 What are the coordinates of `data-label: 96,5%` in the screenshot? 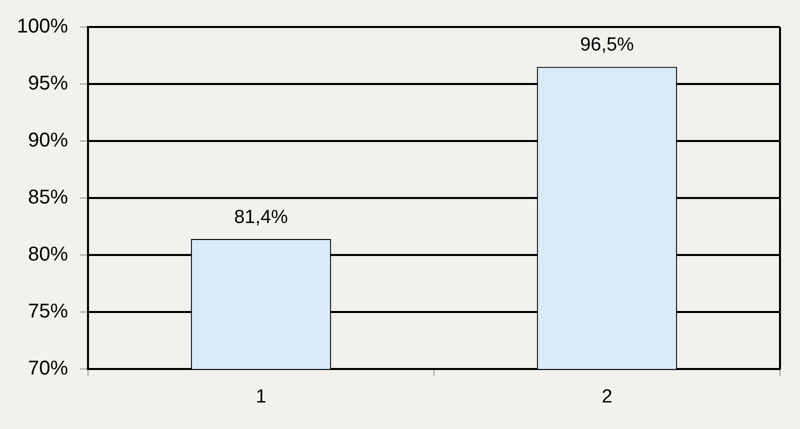 It's located at (607, 45).